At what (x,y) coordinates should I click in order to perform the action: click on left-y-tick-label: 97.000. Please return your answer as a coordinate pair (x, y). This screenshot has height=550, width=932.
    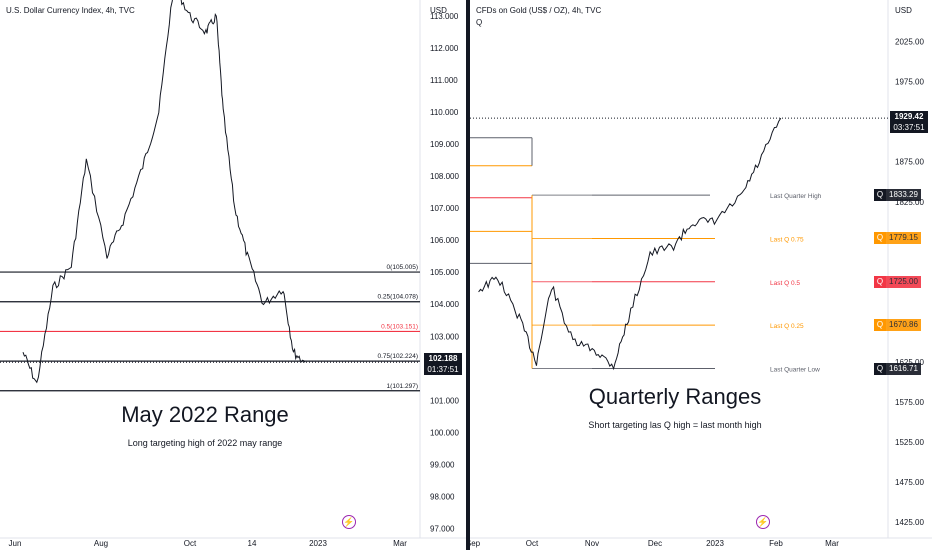
    Looking at the image, I should click on (442, 528).